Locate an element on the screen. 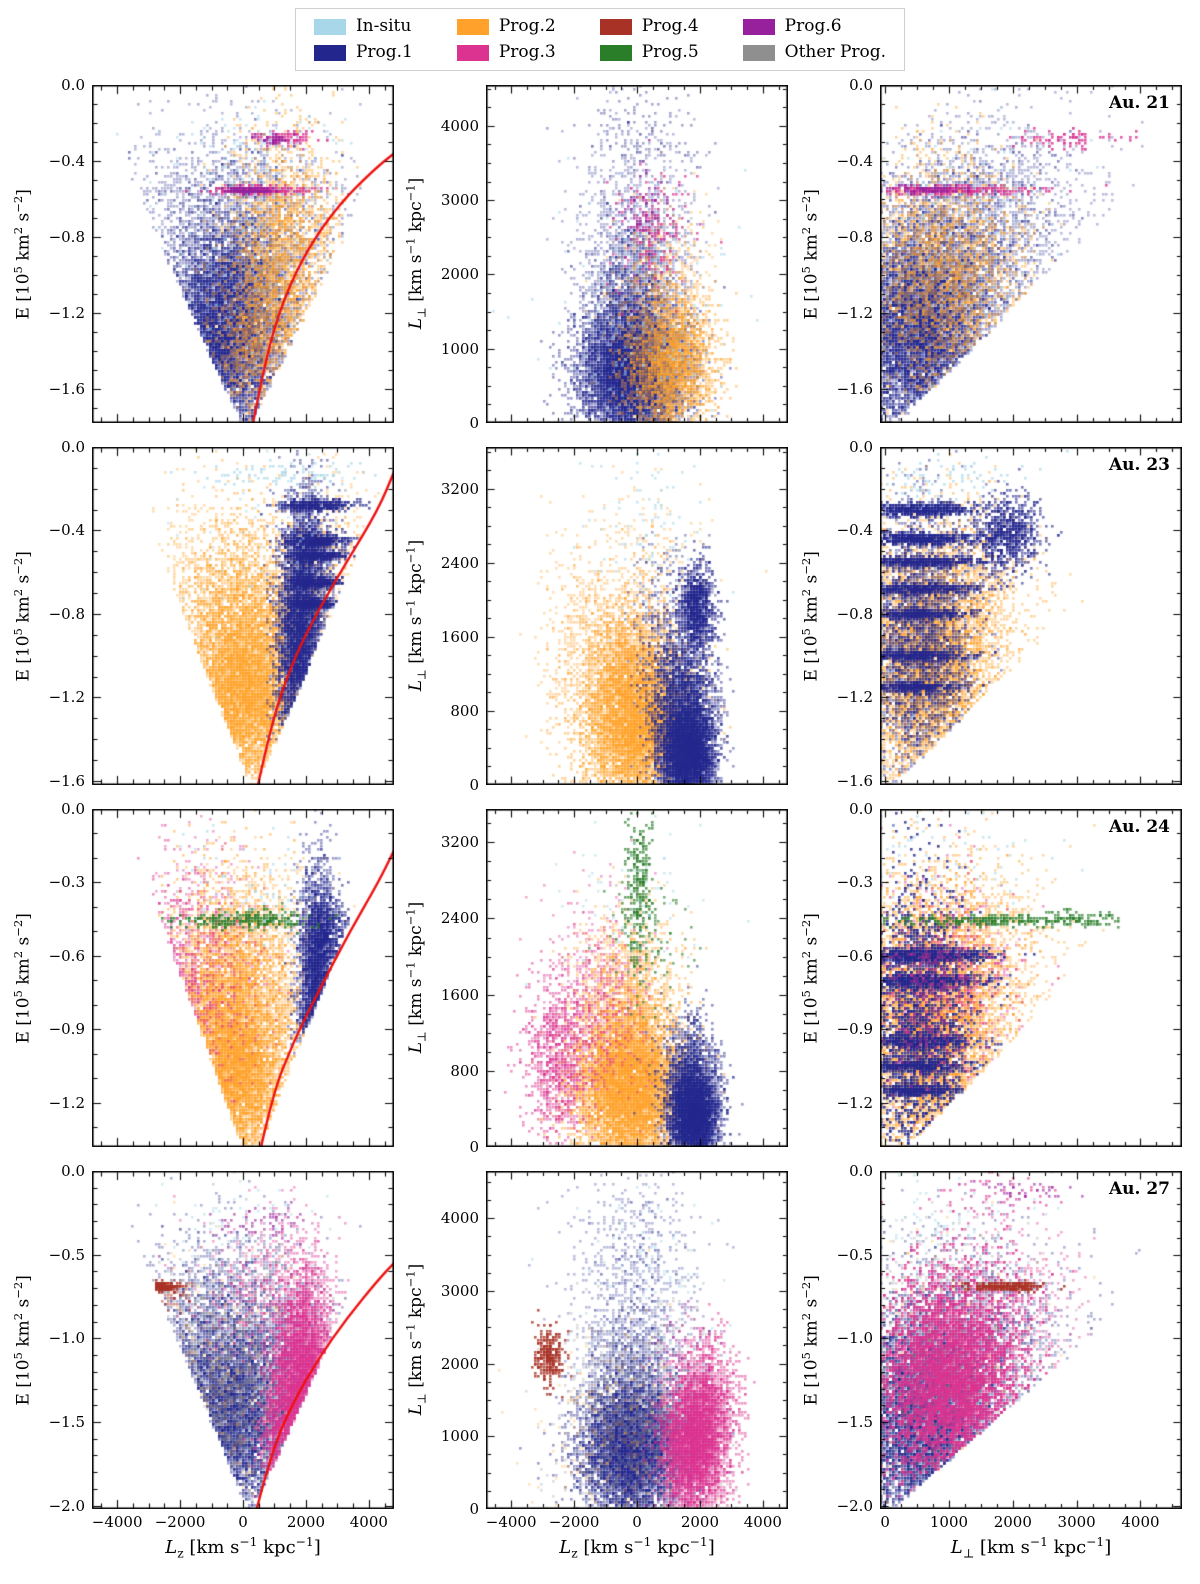  halo-label: Au. 24 is located at coordinates (1139, 827).